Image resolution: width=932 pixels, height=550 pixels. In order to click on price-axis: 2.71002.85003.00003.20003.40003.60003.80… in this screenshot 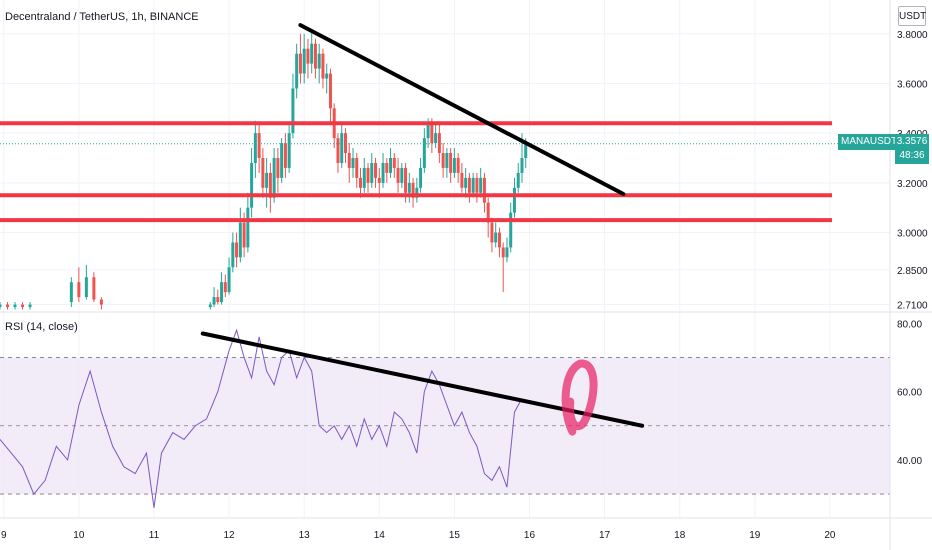, I will do `click(912, 171)`.